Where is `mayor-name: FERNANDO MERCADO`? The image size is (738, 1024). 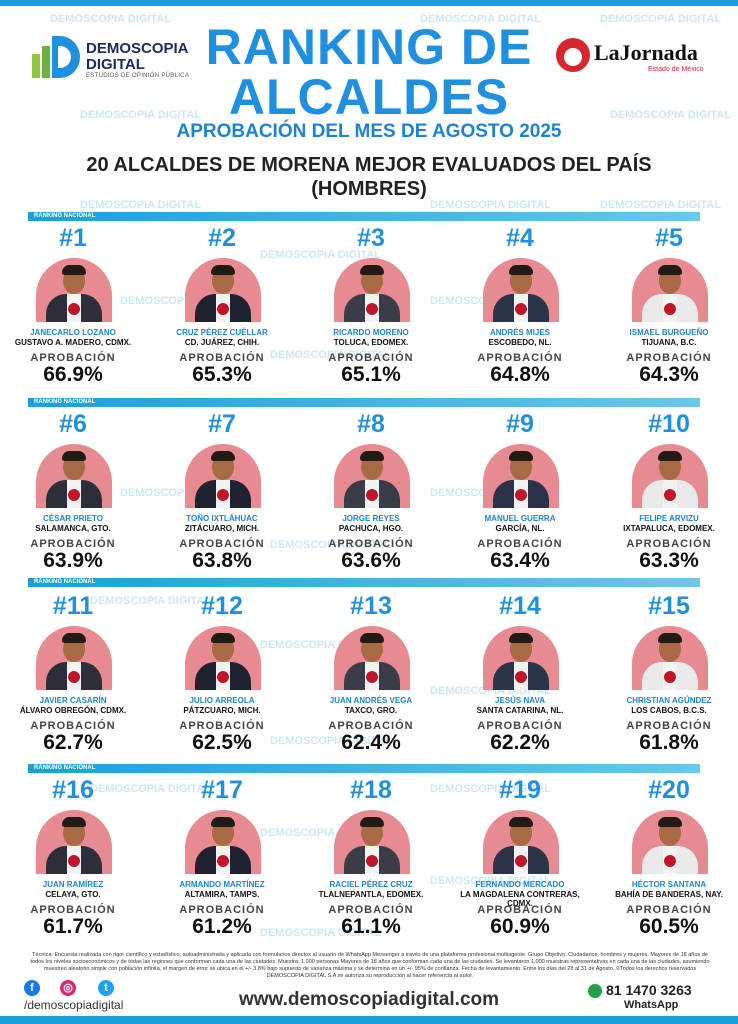 mayor-name: FERNANDO MERCADO is located at coordinates (520, 884).